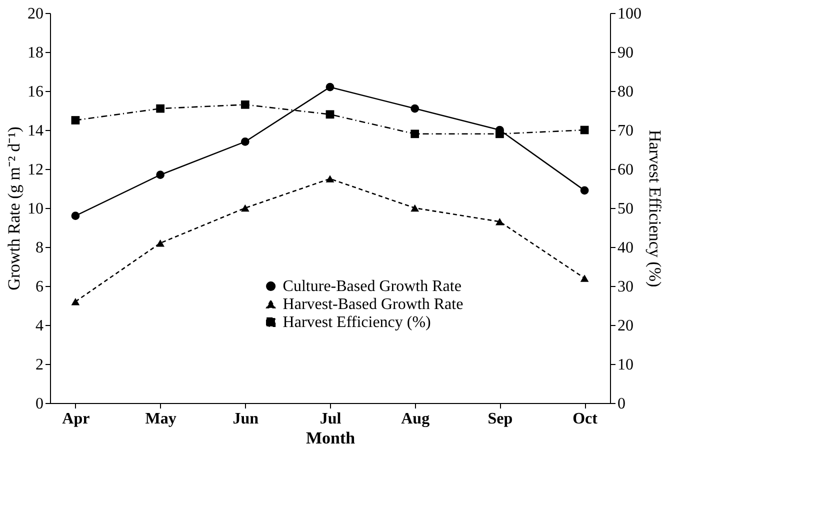  What do you see at coordinates (626, 248) in the screenshot?
I see `y2-tick-label: 40` at bounding box center [626, 248].